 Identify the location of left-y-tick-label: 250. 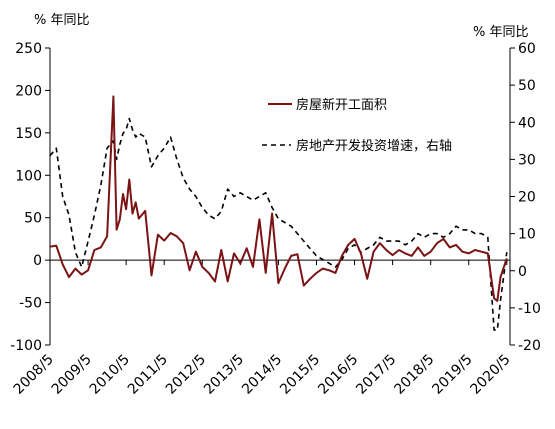
(28, 49).